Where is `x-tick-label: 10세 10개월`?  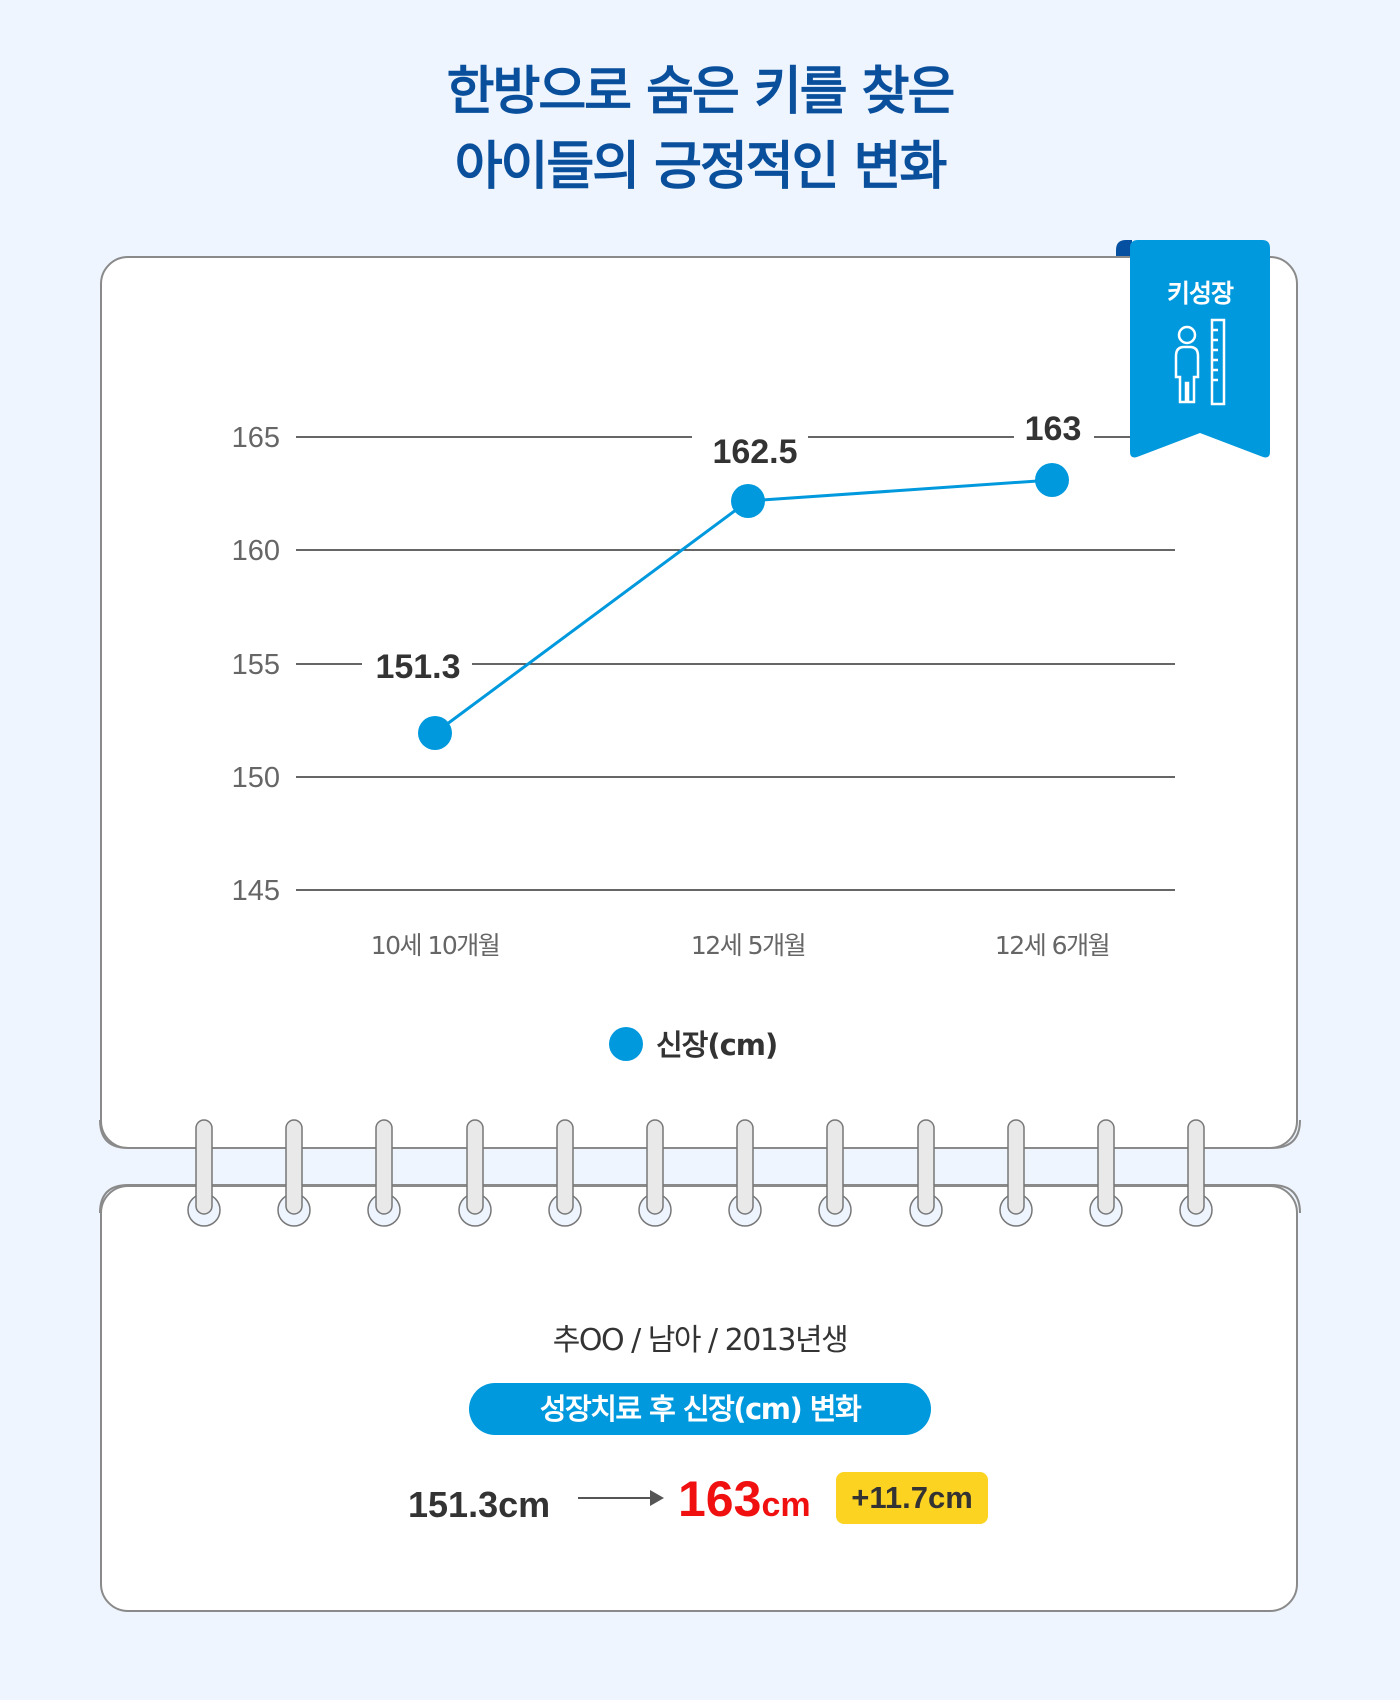 x-tick-label: 10세 10개월 is located at coordinates (435, 945).